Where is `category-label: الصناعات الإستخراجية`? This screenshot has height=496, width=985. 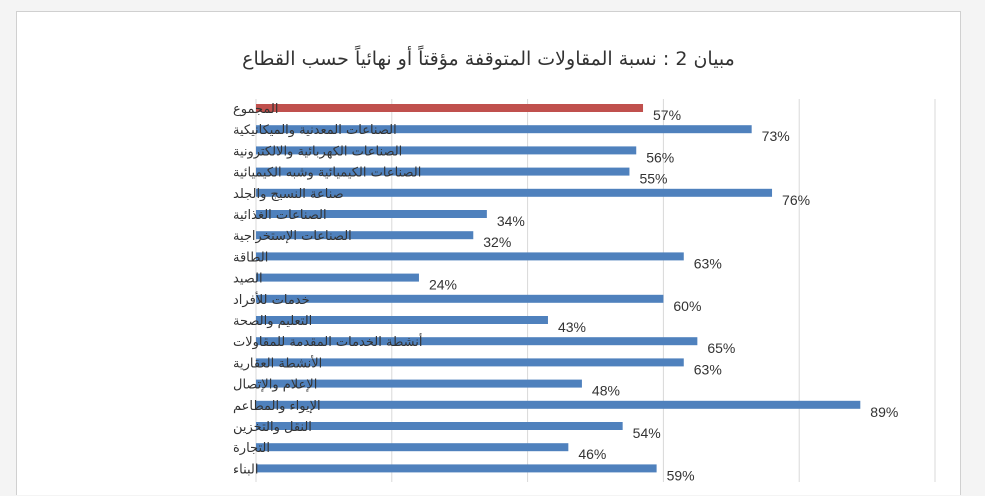 category-label: الصناعات الإستخراجية is located at coordinates (292, 236).